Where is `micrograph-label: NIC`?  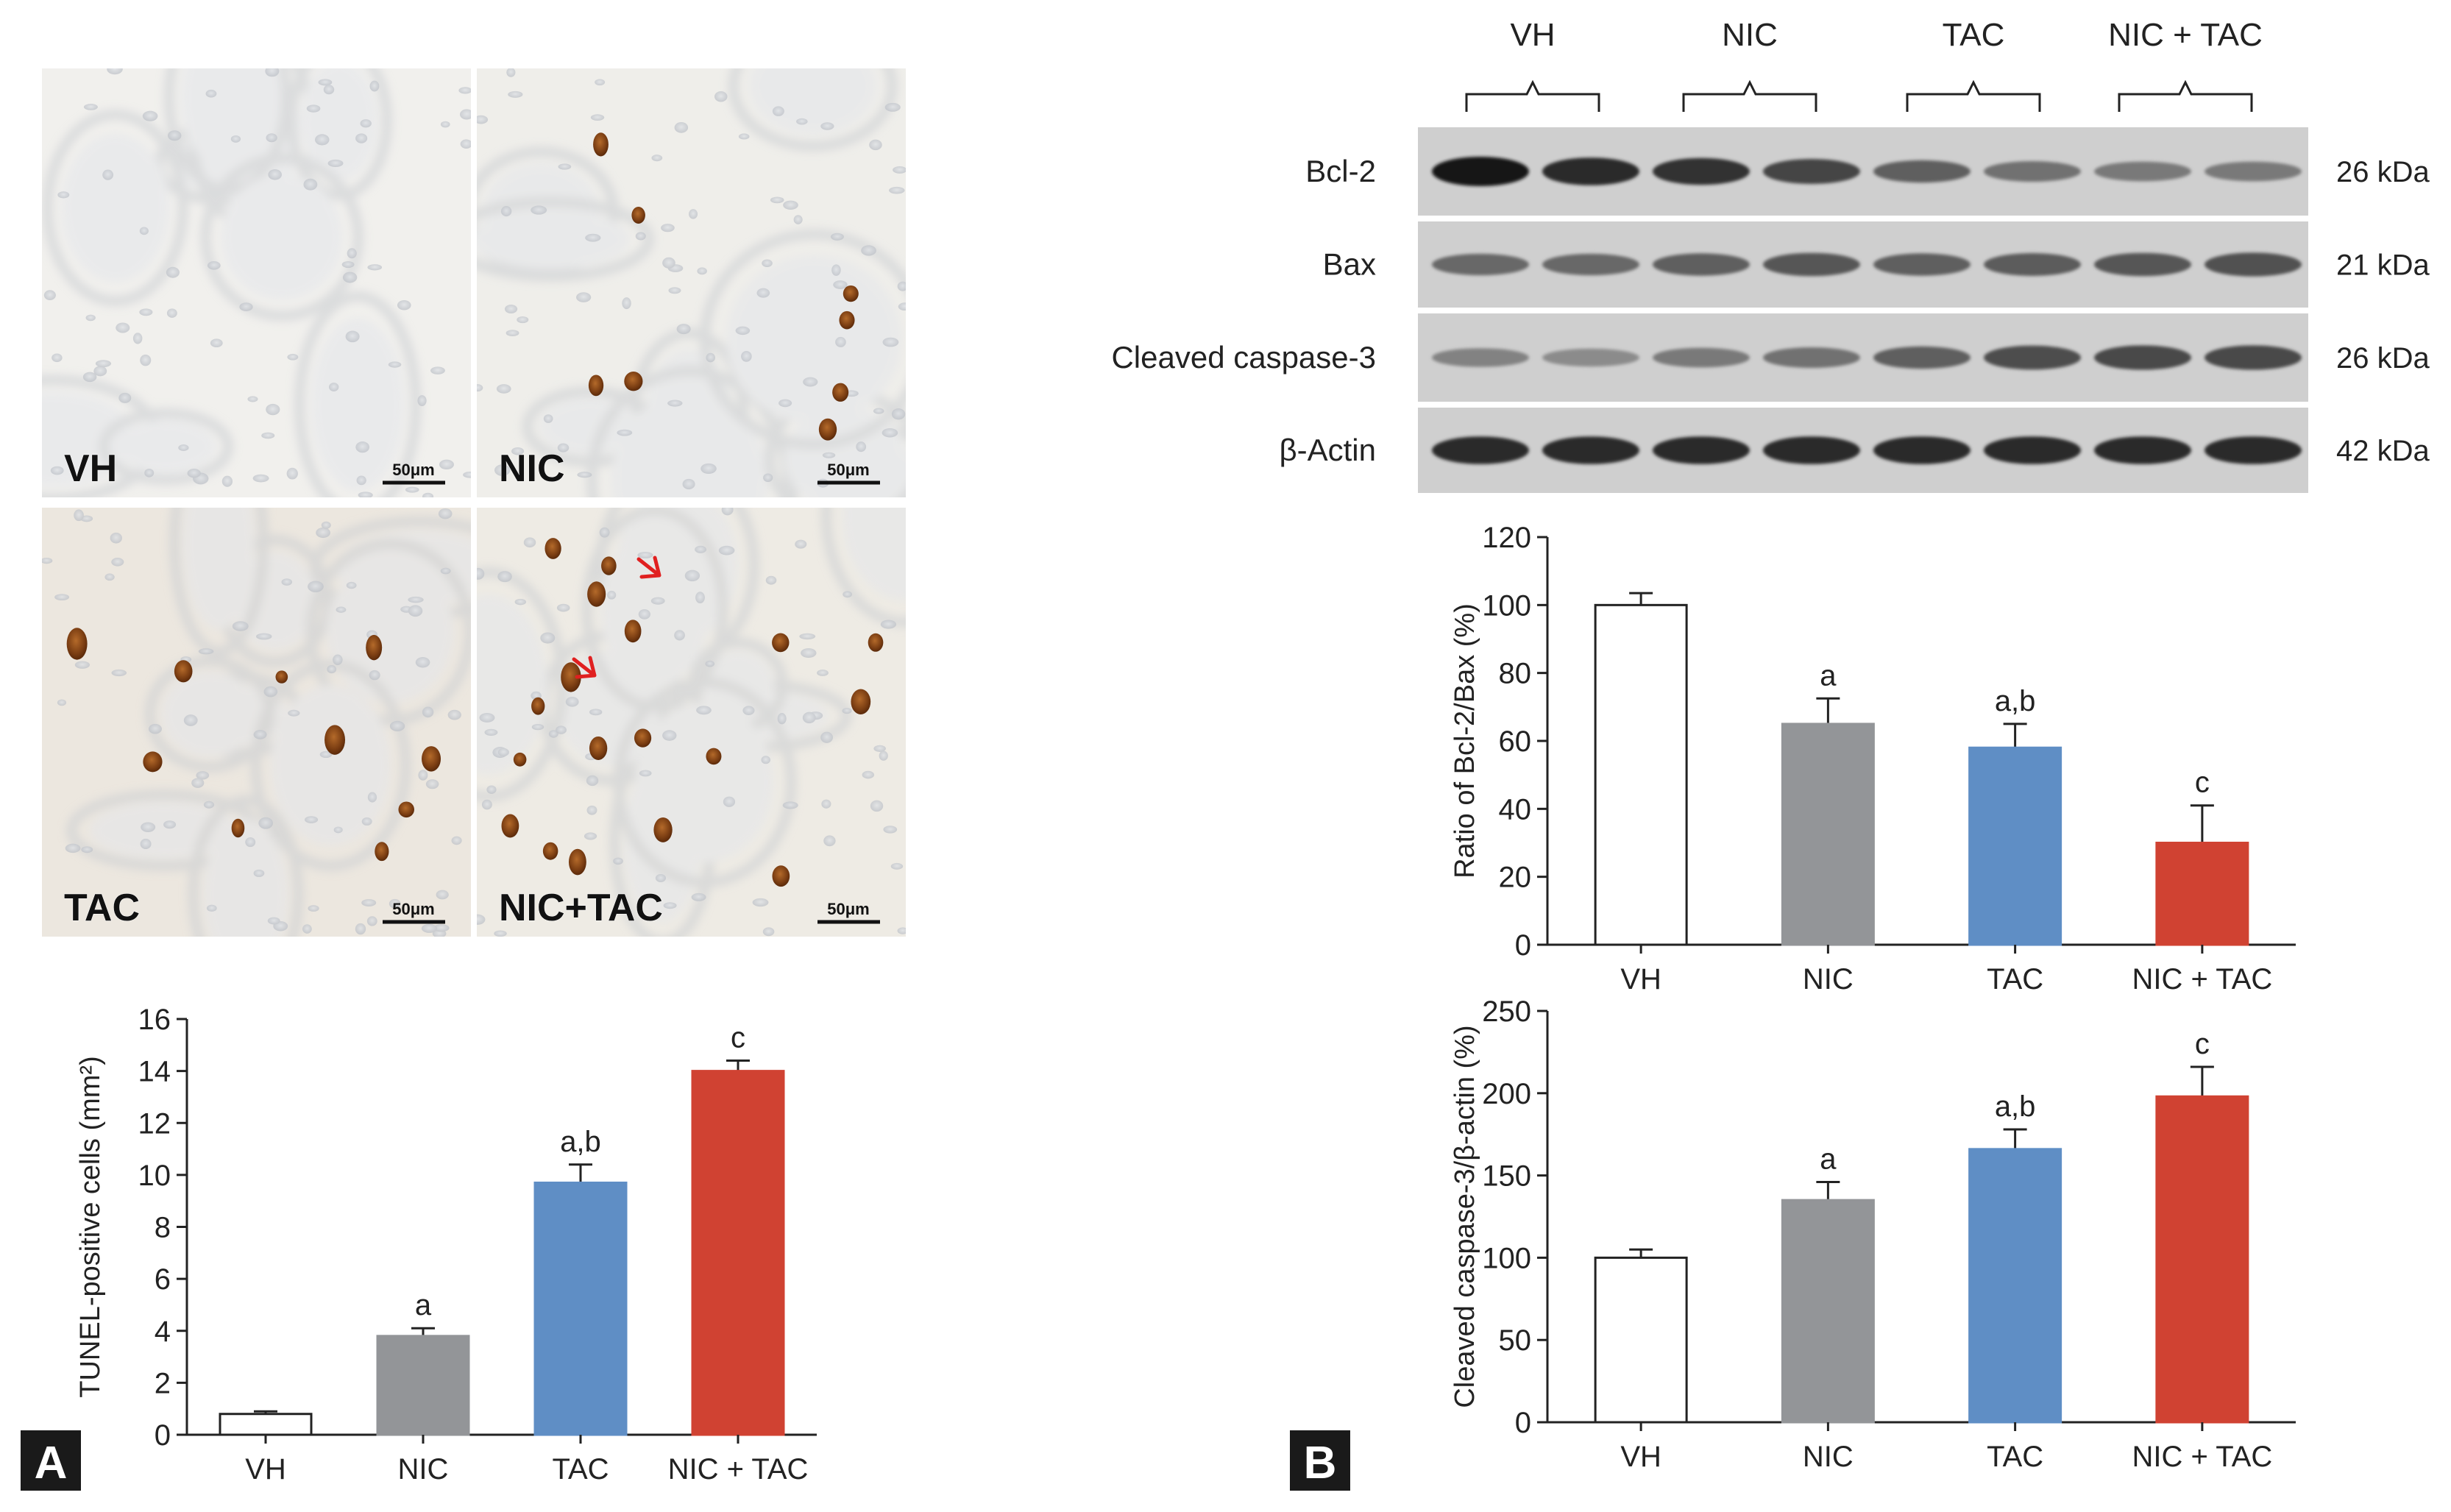
micrograph-label: NIC is located at coordinates (532, 468).